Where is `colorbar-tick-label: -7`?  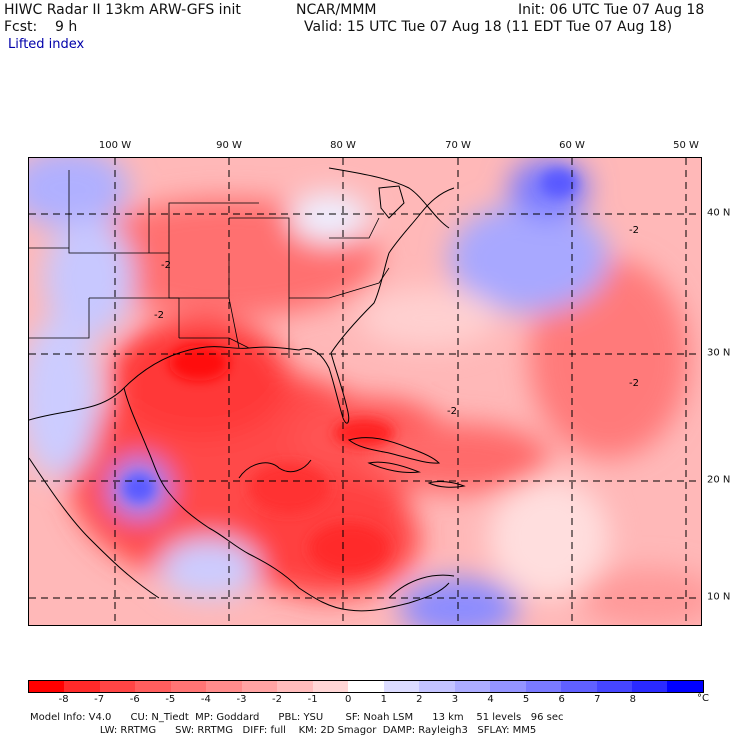
colorbar-tick-label: -7 is located at coordinates (99, 699).